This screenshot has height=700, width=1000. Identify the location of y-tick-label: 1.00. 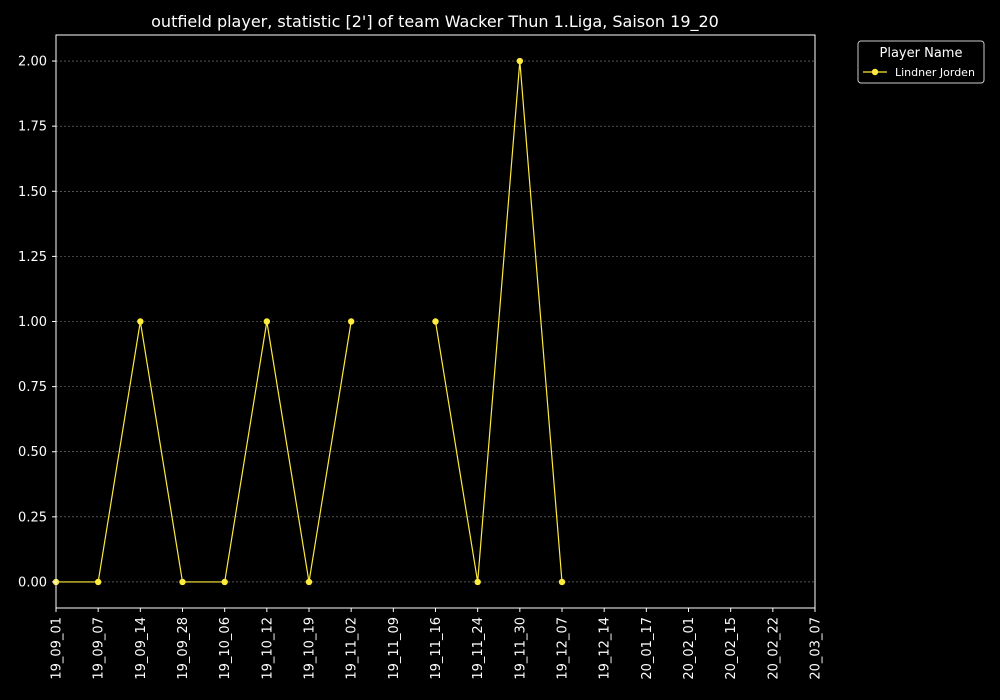
(32, 322).